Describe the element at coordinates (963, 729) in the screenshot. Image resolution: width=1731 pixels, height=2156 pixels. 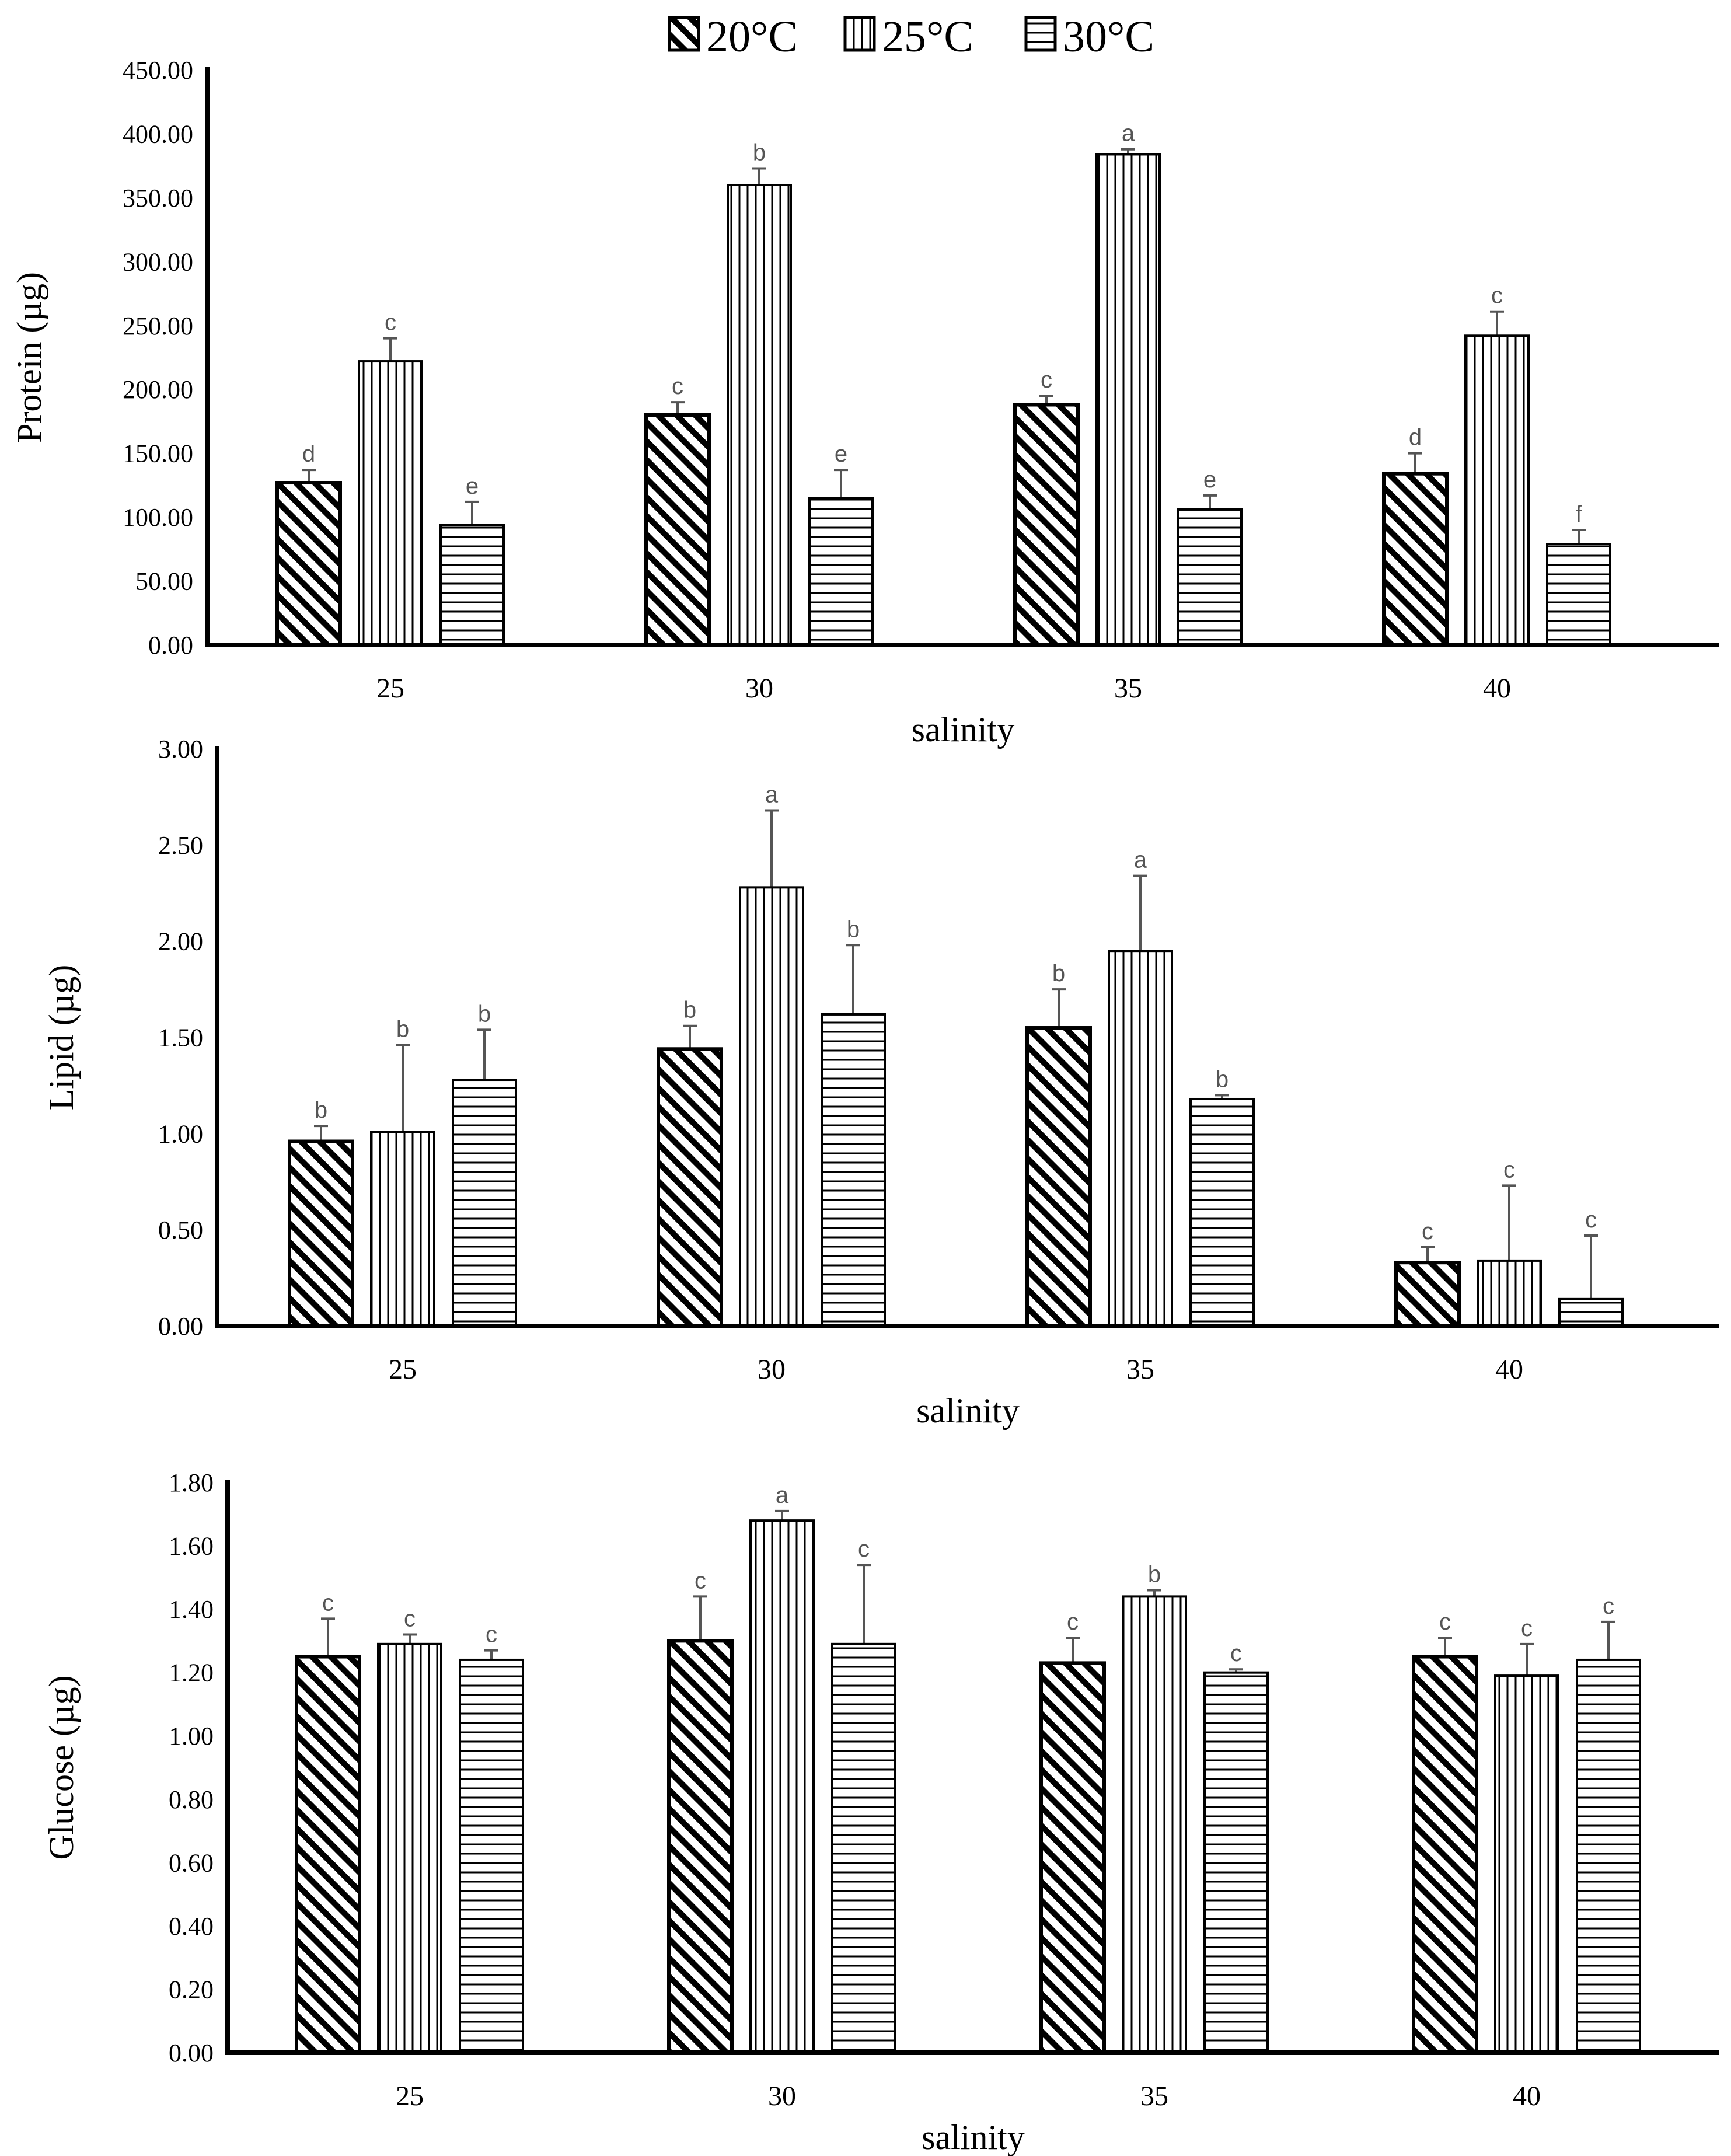
I see `protein-x-axis-title: salinity` at that location.